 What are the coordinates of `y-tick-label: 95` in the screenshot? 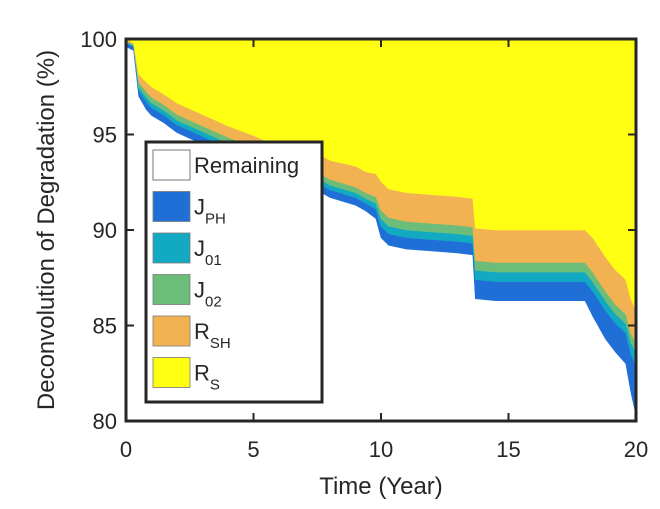 It's located at (105, 135).